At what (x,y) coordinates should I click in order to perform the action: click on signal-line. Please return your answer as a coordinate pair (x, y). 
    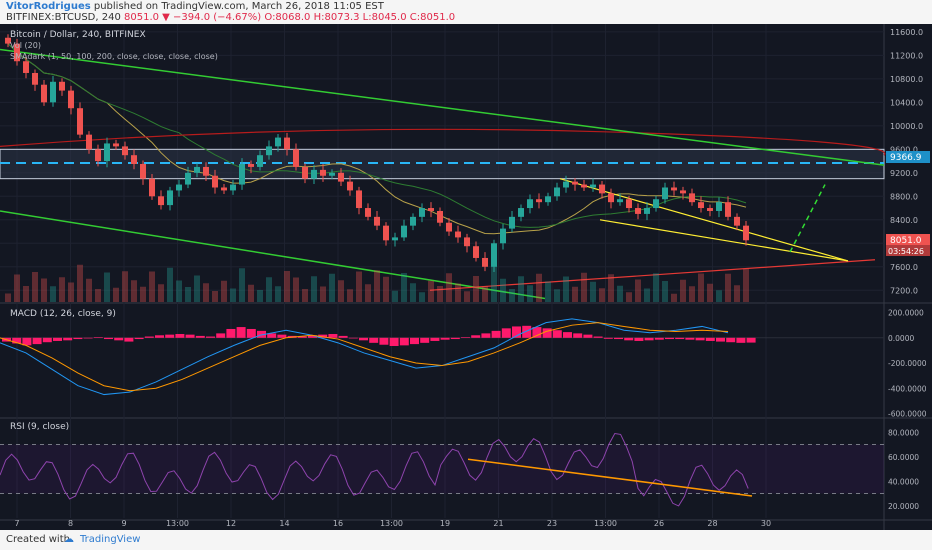
    Looking at the image, I should click on (364, 357).